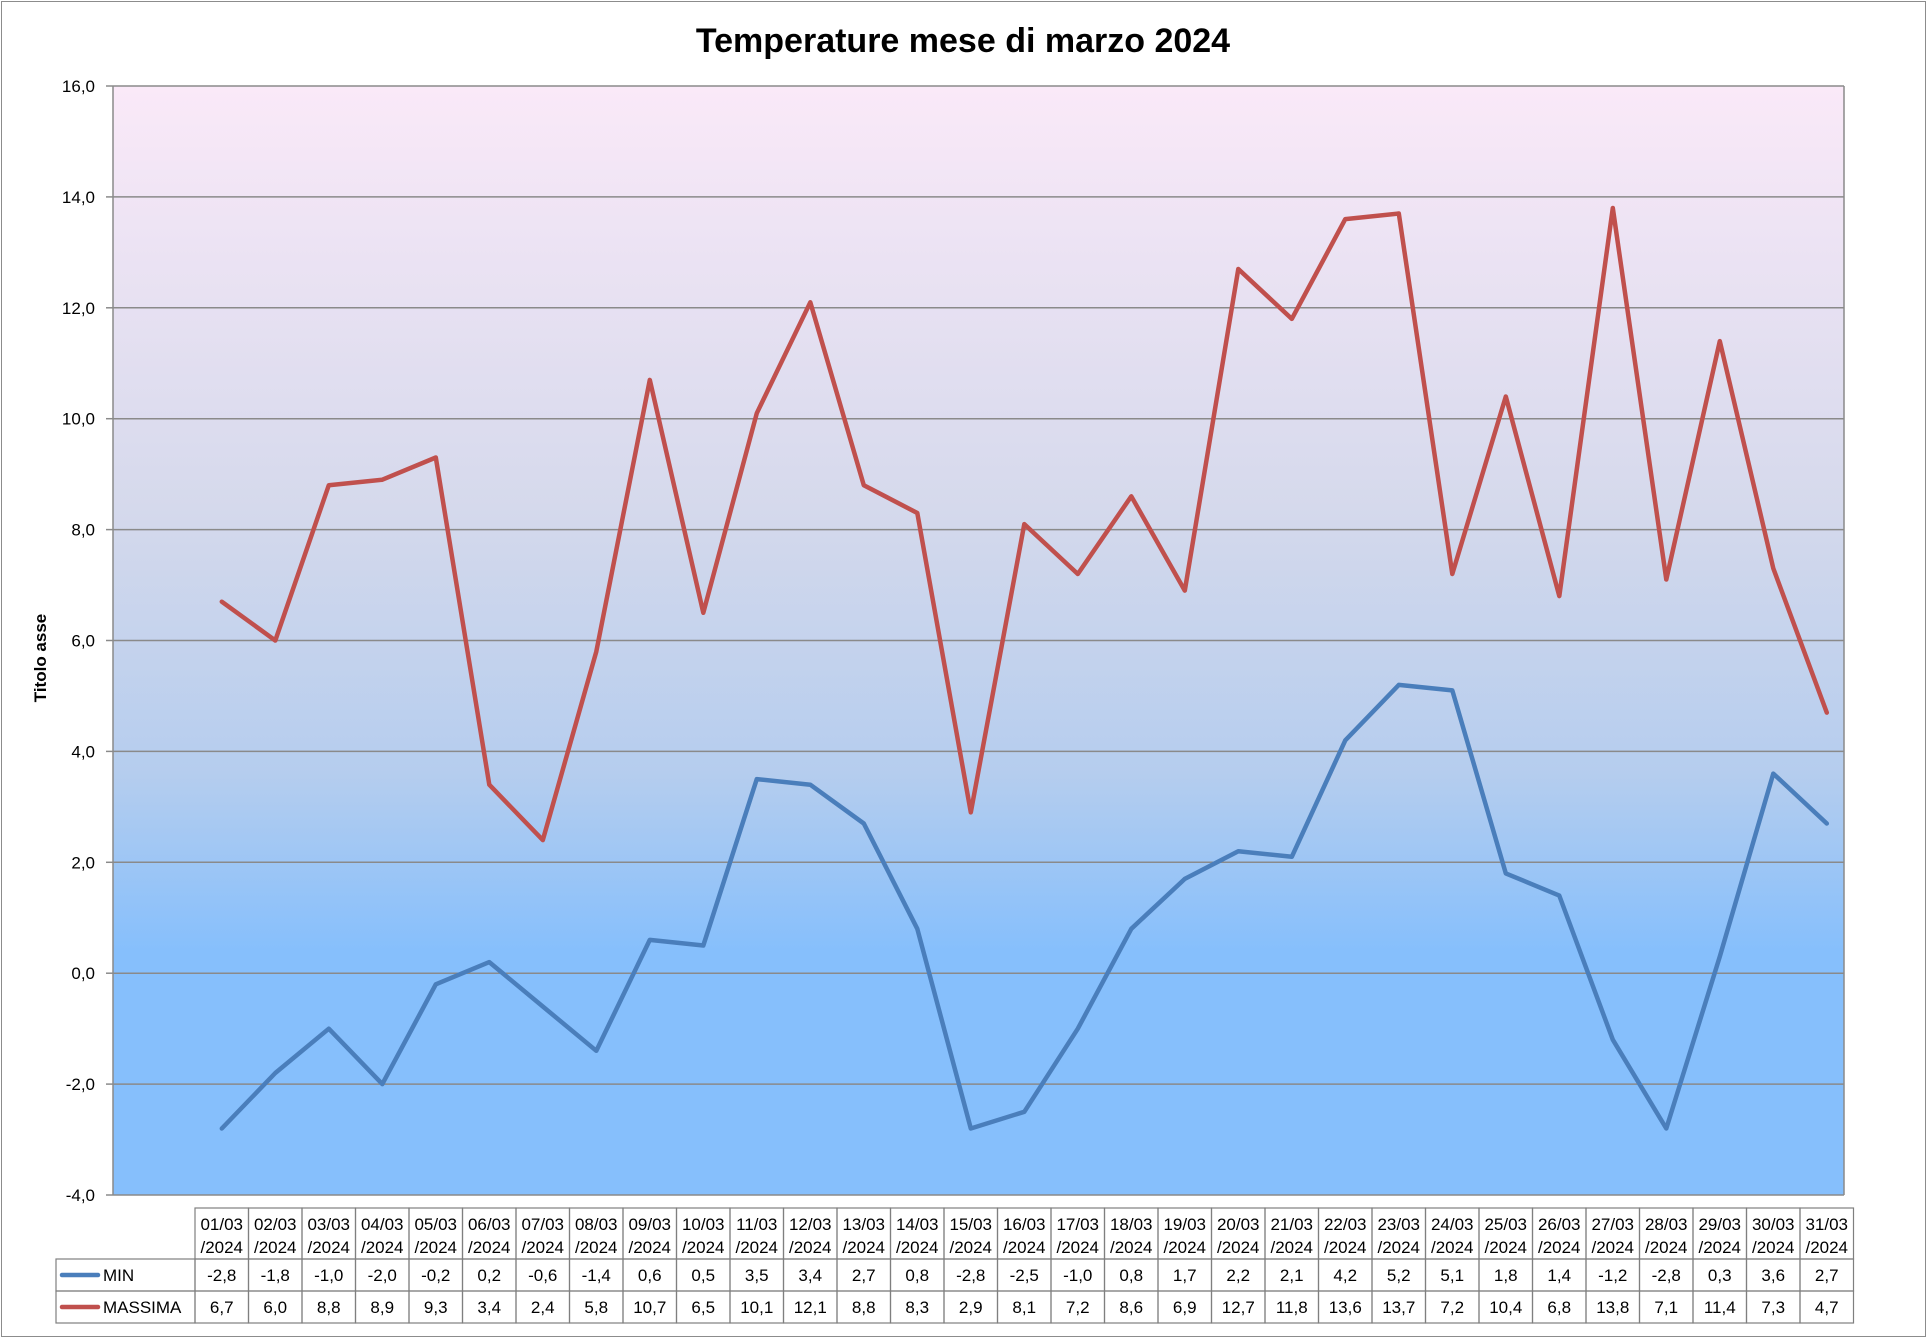 The height and width of the screenshot is (1338, 1927). What do you see at coordinates (917, 1307) in the screenshot?
I see `data-label: 8,3` at bounding box center [917, 1307].